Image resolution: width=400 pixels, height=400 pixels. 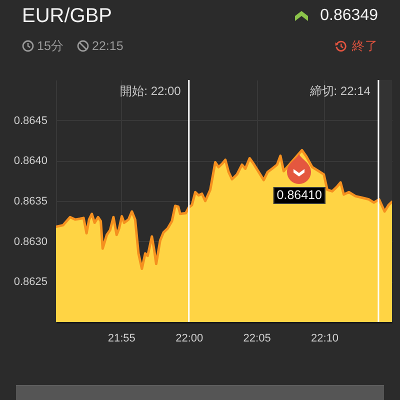 I want to click on ref-line-label: 開始: 22:00, so click(x=151, y=91).